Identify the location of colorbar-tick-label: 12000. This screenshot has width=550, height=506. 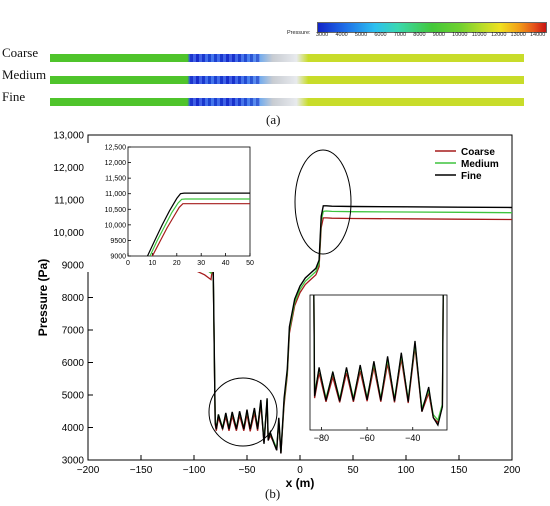
(499, 35).